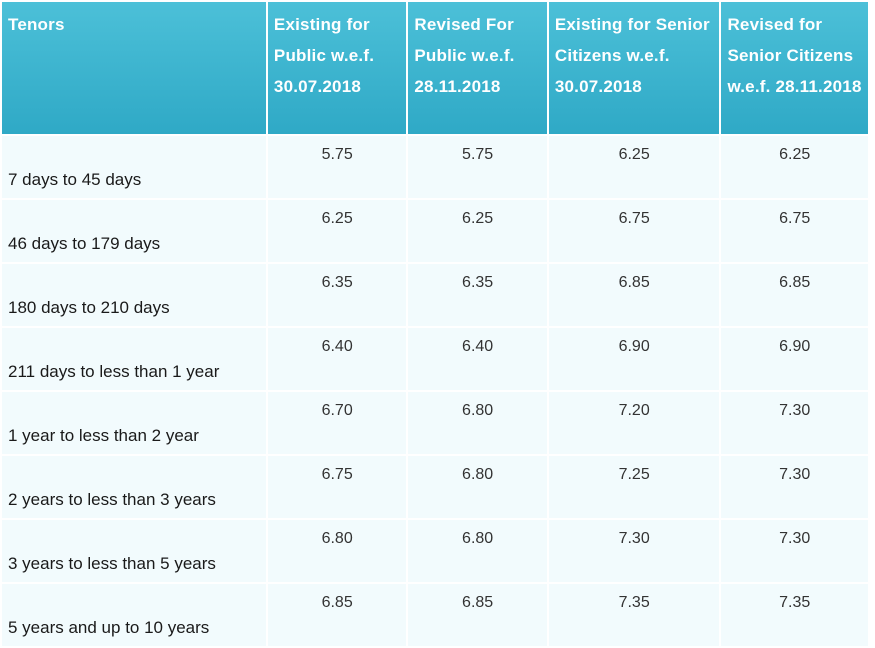 The width and height of the screenshot is (875, 648). I want to click on revised-public-cell: 6.40, so click(477, 359).